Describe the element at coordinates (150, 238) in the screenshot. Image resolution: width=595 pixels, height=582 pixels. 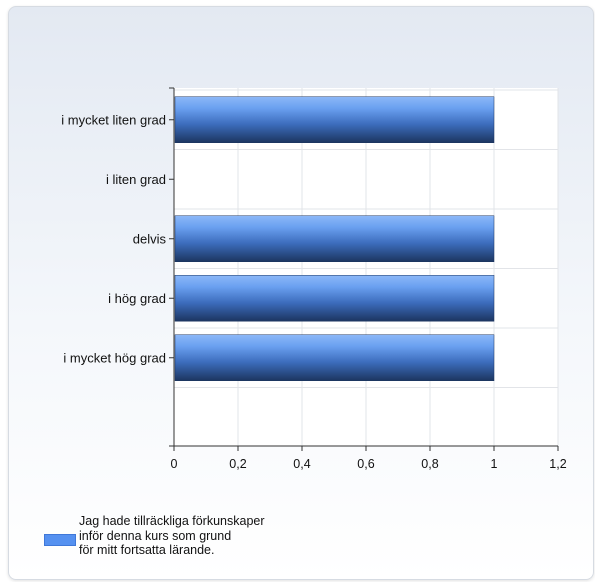
I see `category-label: delvis` at that location.